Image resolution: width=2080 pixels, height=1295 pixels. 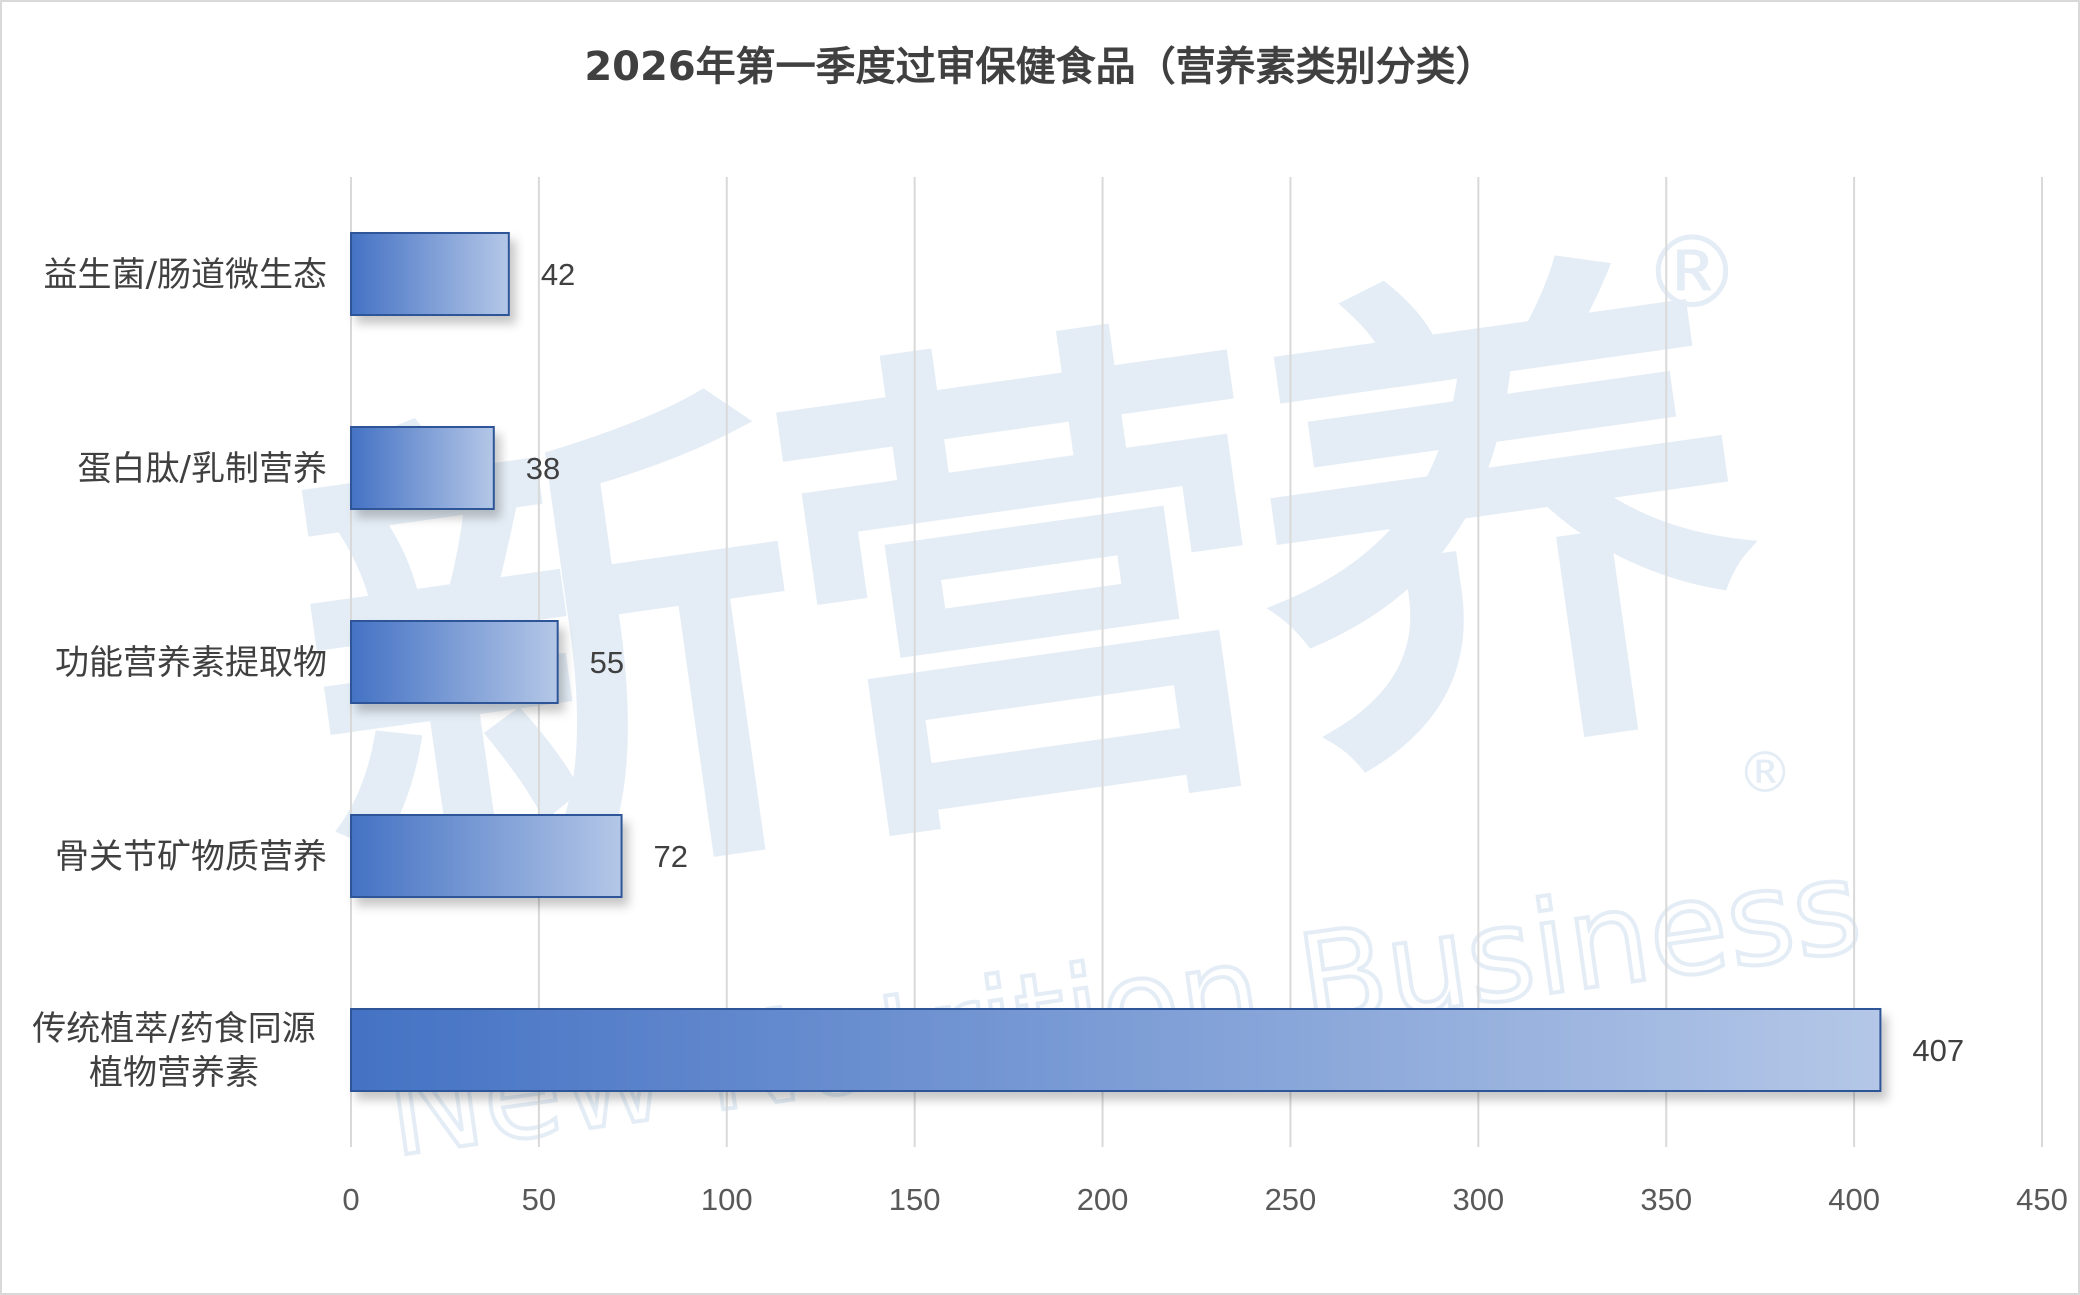 I want to click on x-tick-label: 250, so click(x=1291, y=1199).